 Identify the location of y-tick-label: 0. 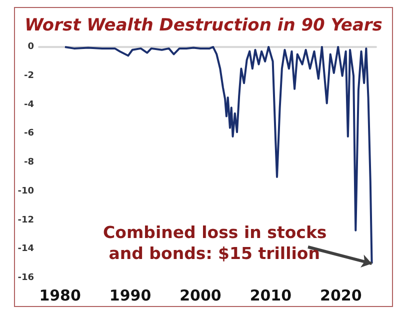
(31, 47).